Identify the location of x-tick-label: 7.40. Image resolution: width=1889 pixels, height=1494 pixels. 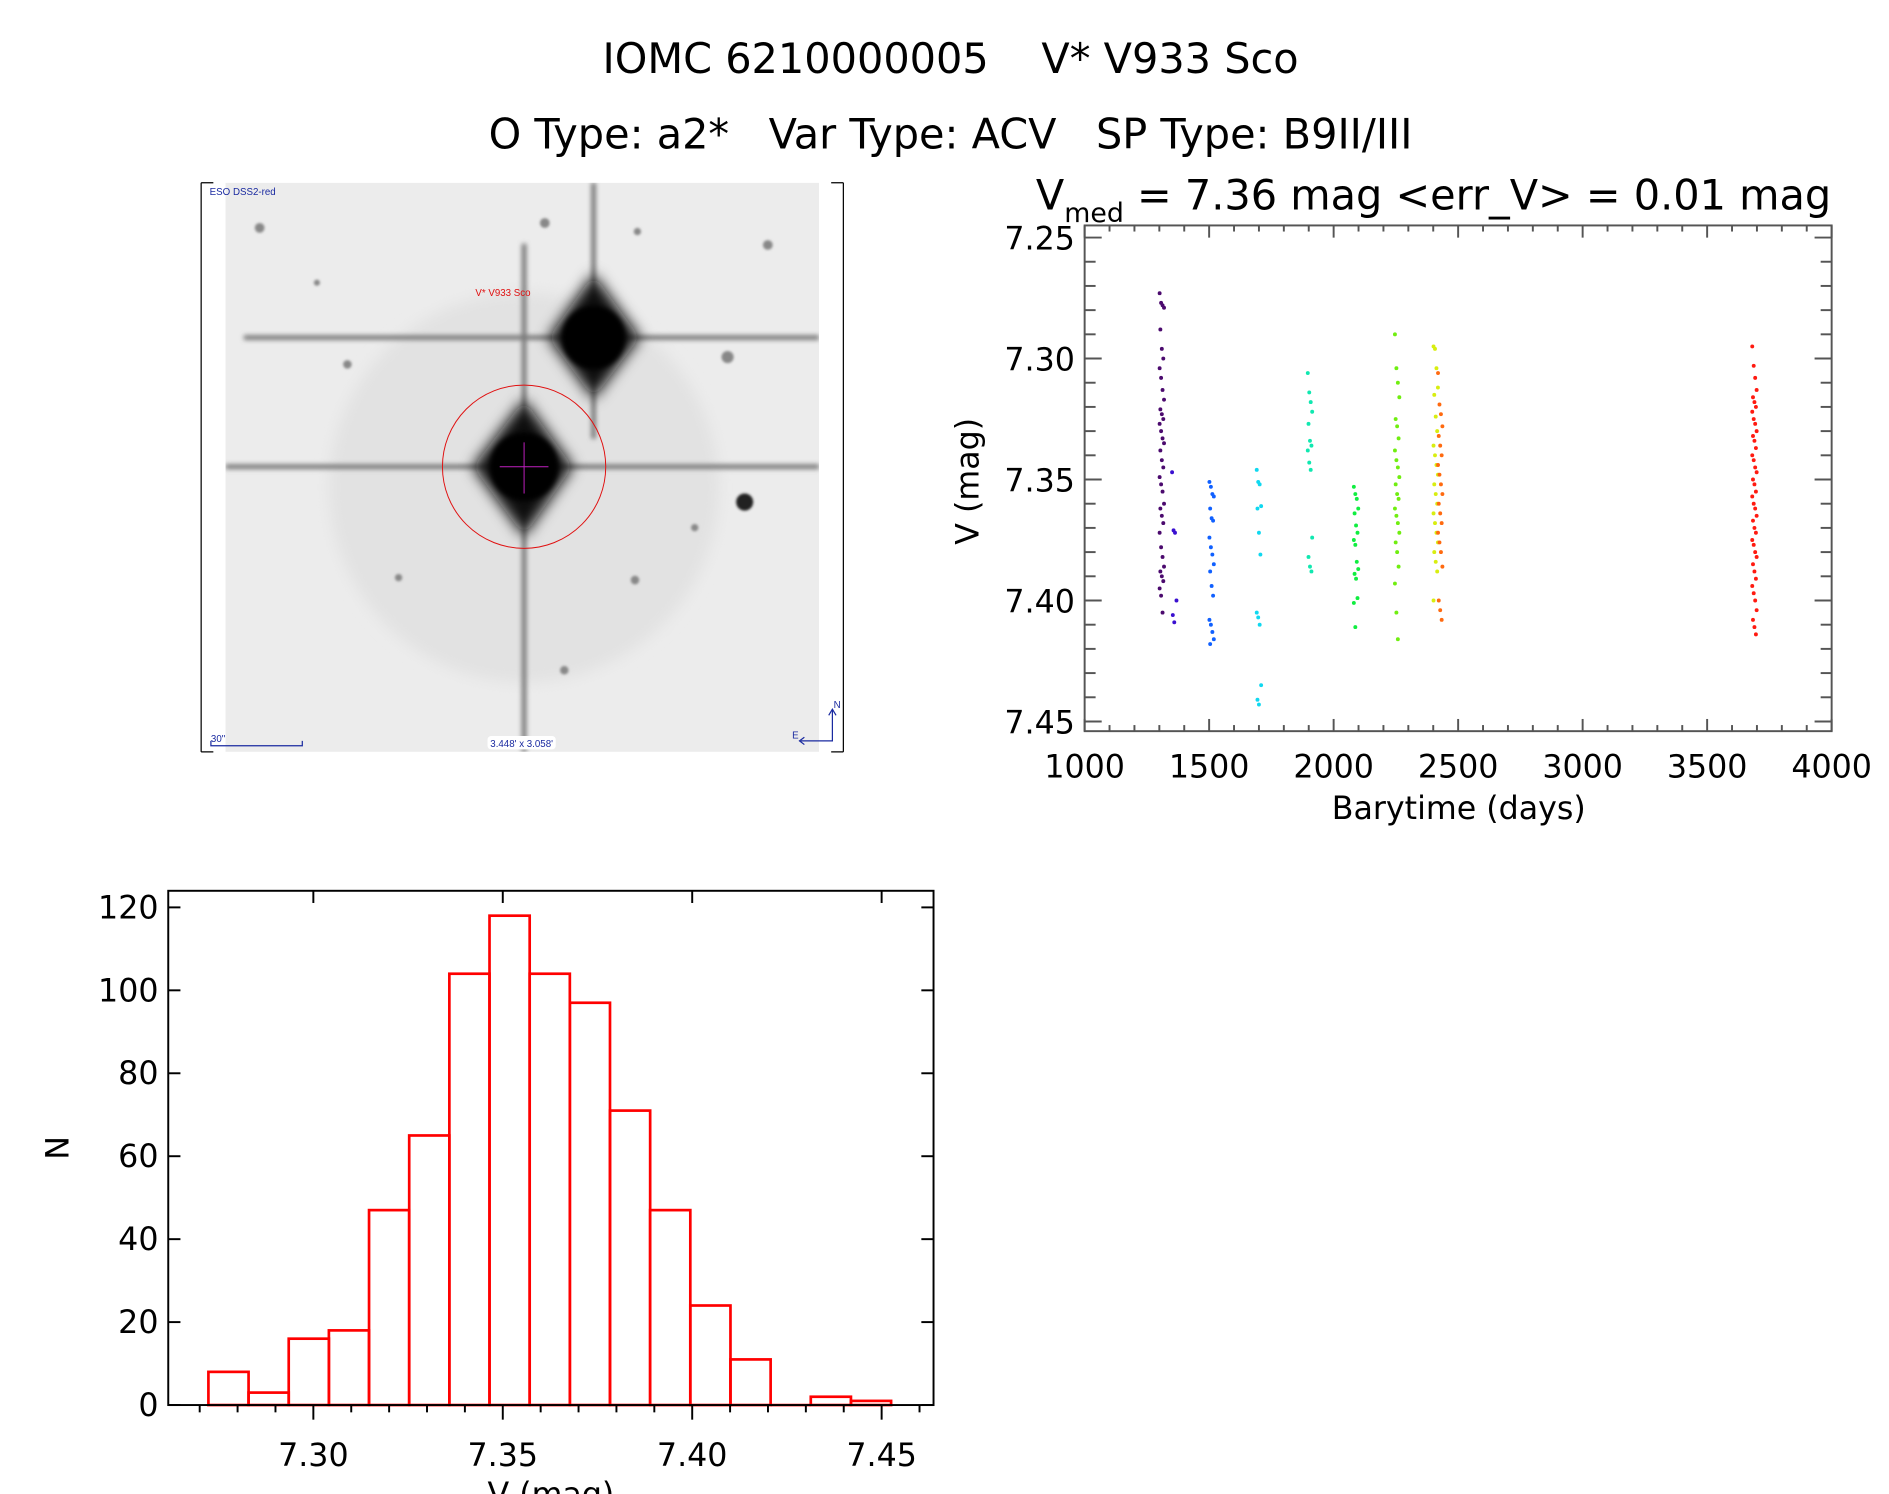
(692, 1456).